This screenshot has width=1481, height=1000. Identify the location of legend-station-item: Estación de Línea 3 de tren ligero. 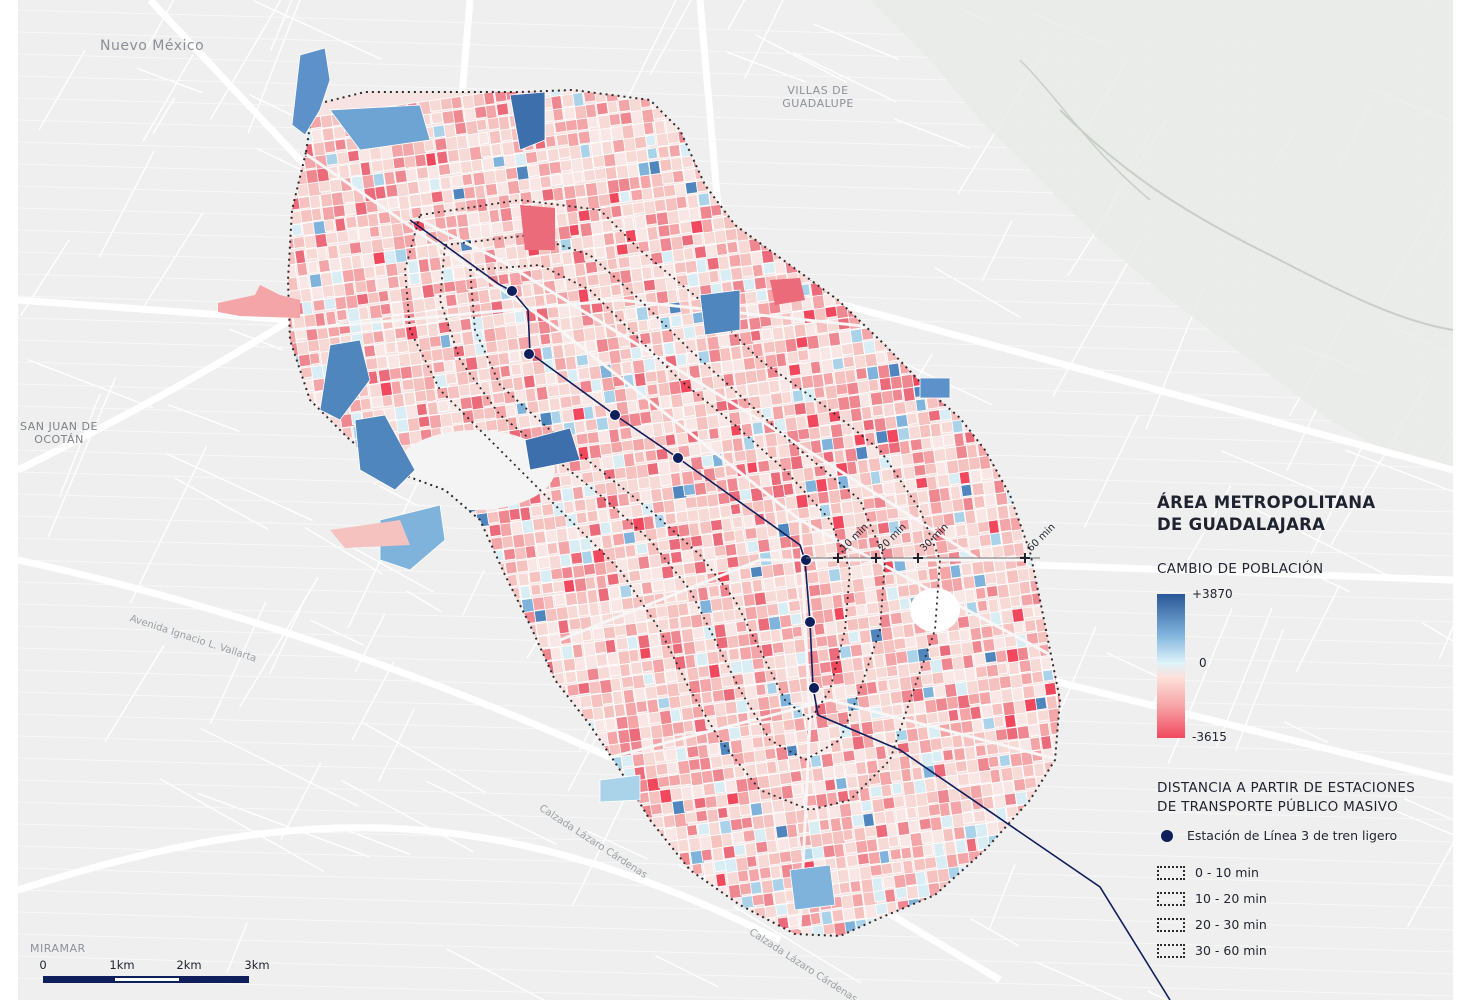
(1277, 835).